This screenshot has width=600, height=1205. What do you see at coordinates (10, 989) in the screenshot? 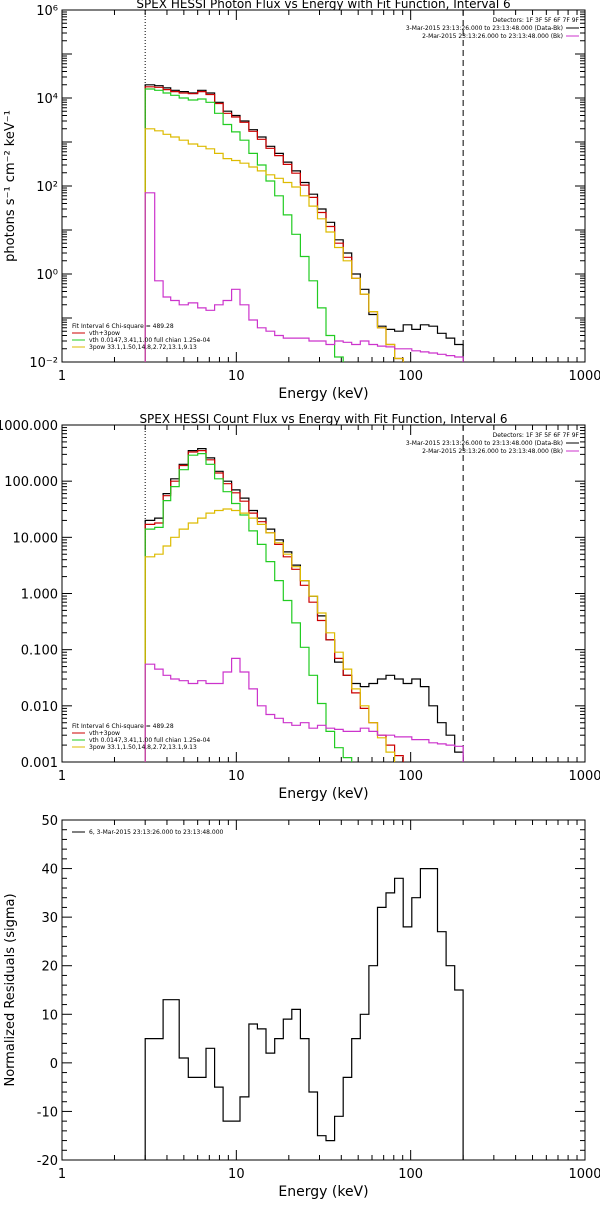
I see `y-axis-label: Normalized Residuals (sigma)` at bounding box center [10, 989].